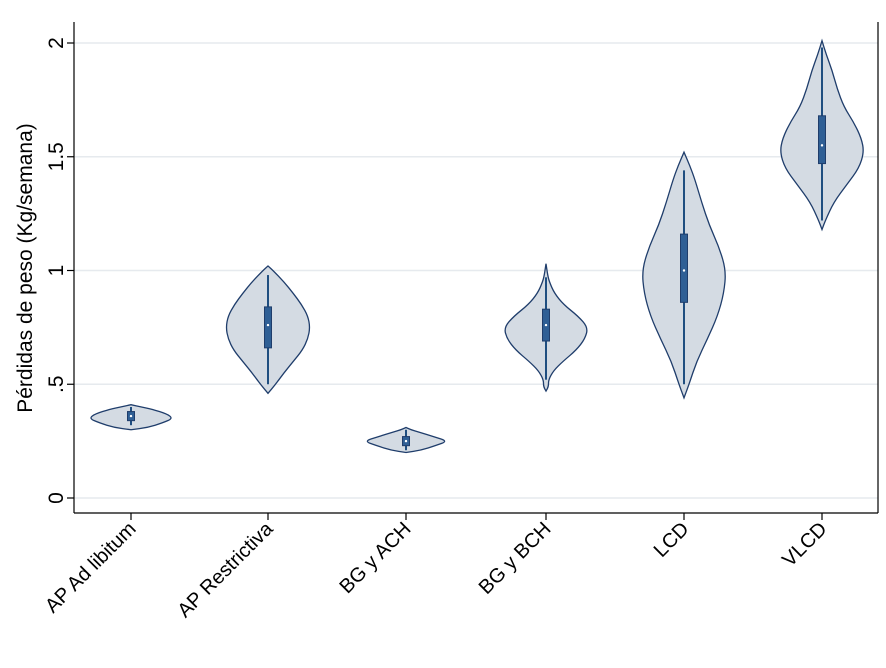  Describe the element at coordinates (56, 271) in the screenshot. I see `y-tick-label: 1` at that location.